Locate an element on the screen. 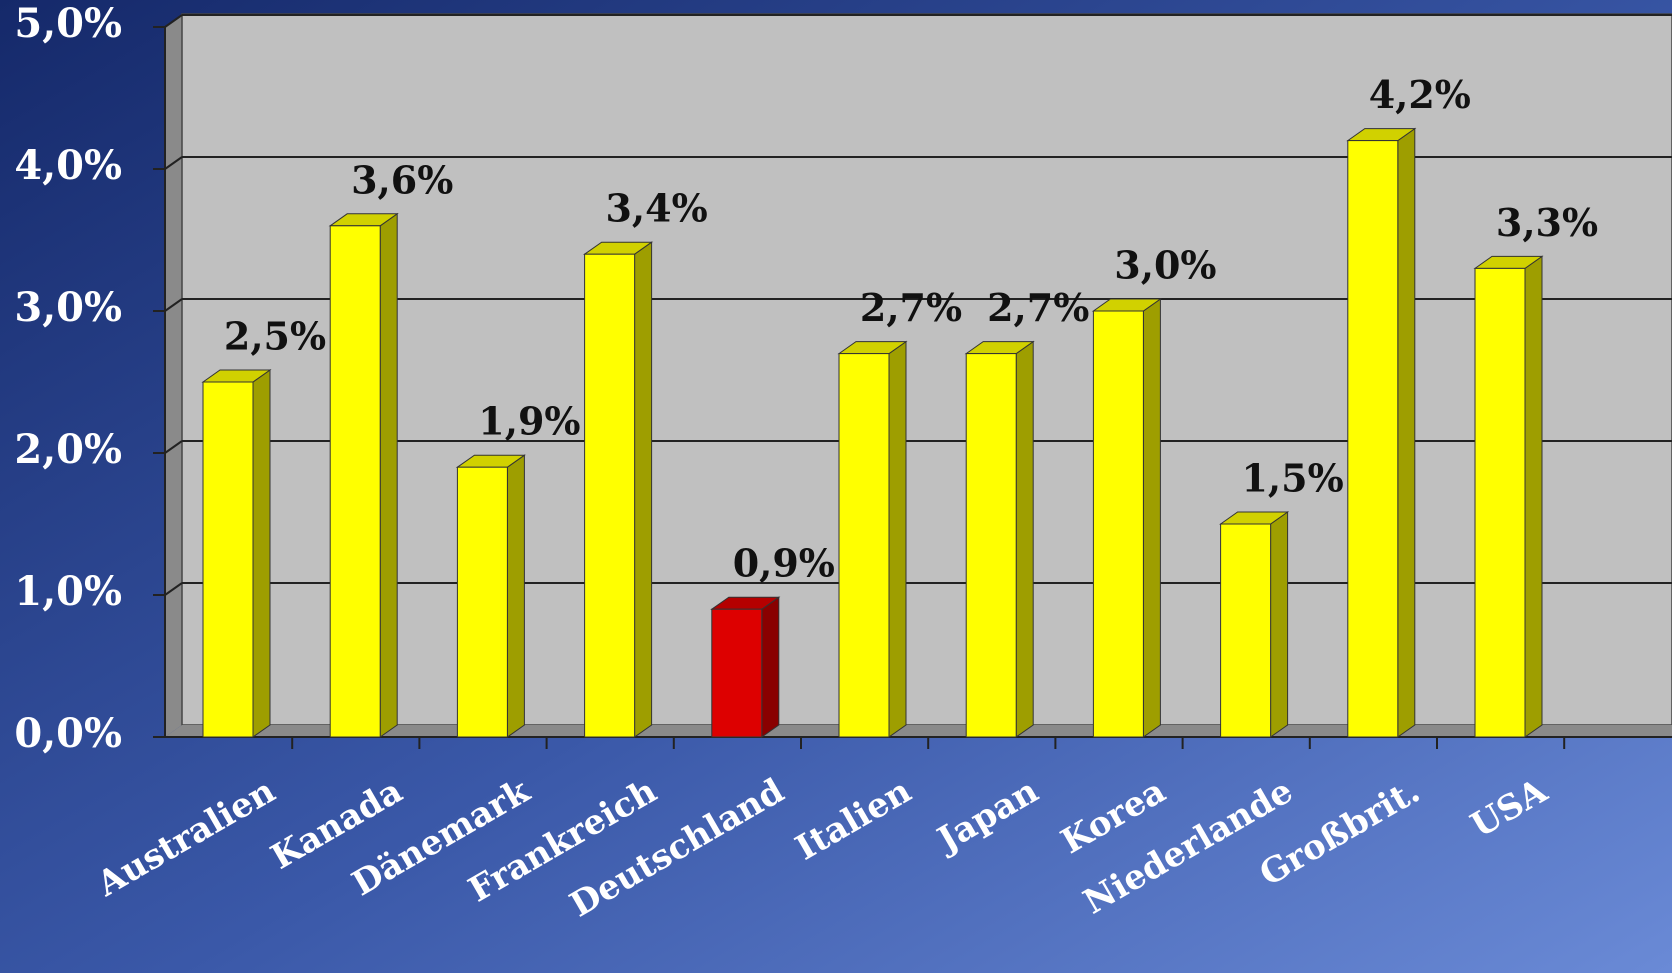 The height and width of the screenshot is (973, 1672). y-tick-label: 0,0% is located at coordinates (68, 733).